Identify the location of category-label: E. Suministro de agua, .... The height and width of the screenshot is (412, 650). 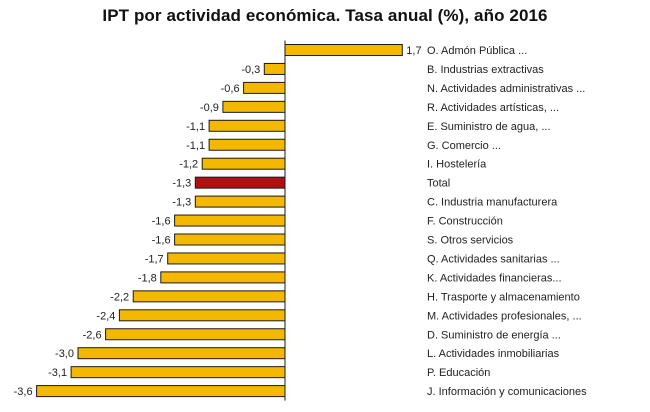
(489, 127).